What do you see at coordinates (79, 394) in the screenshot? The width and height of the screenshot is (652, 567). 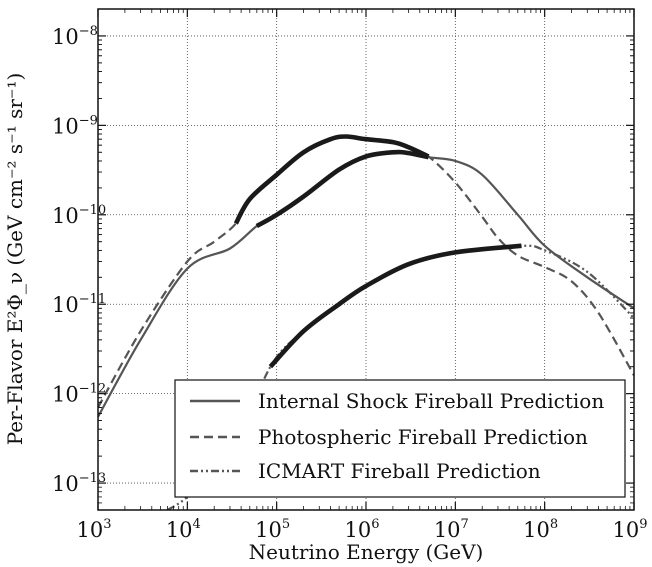 I see `y-tick-label: 10⁻¹²` at bounding box center [79, 394].